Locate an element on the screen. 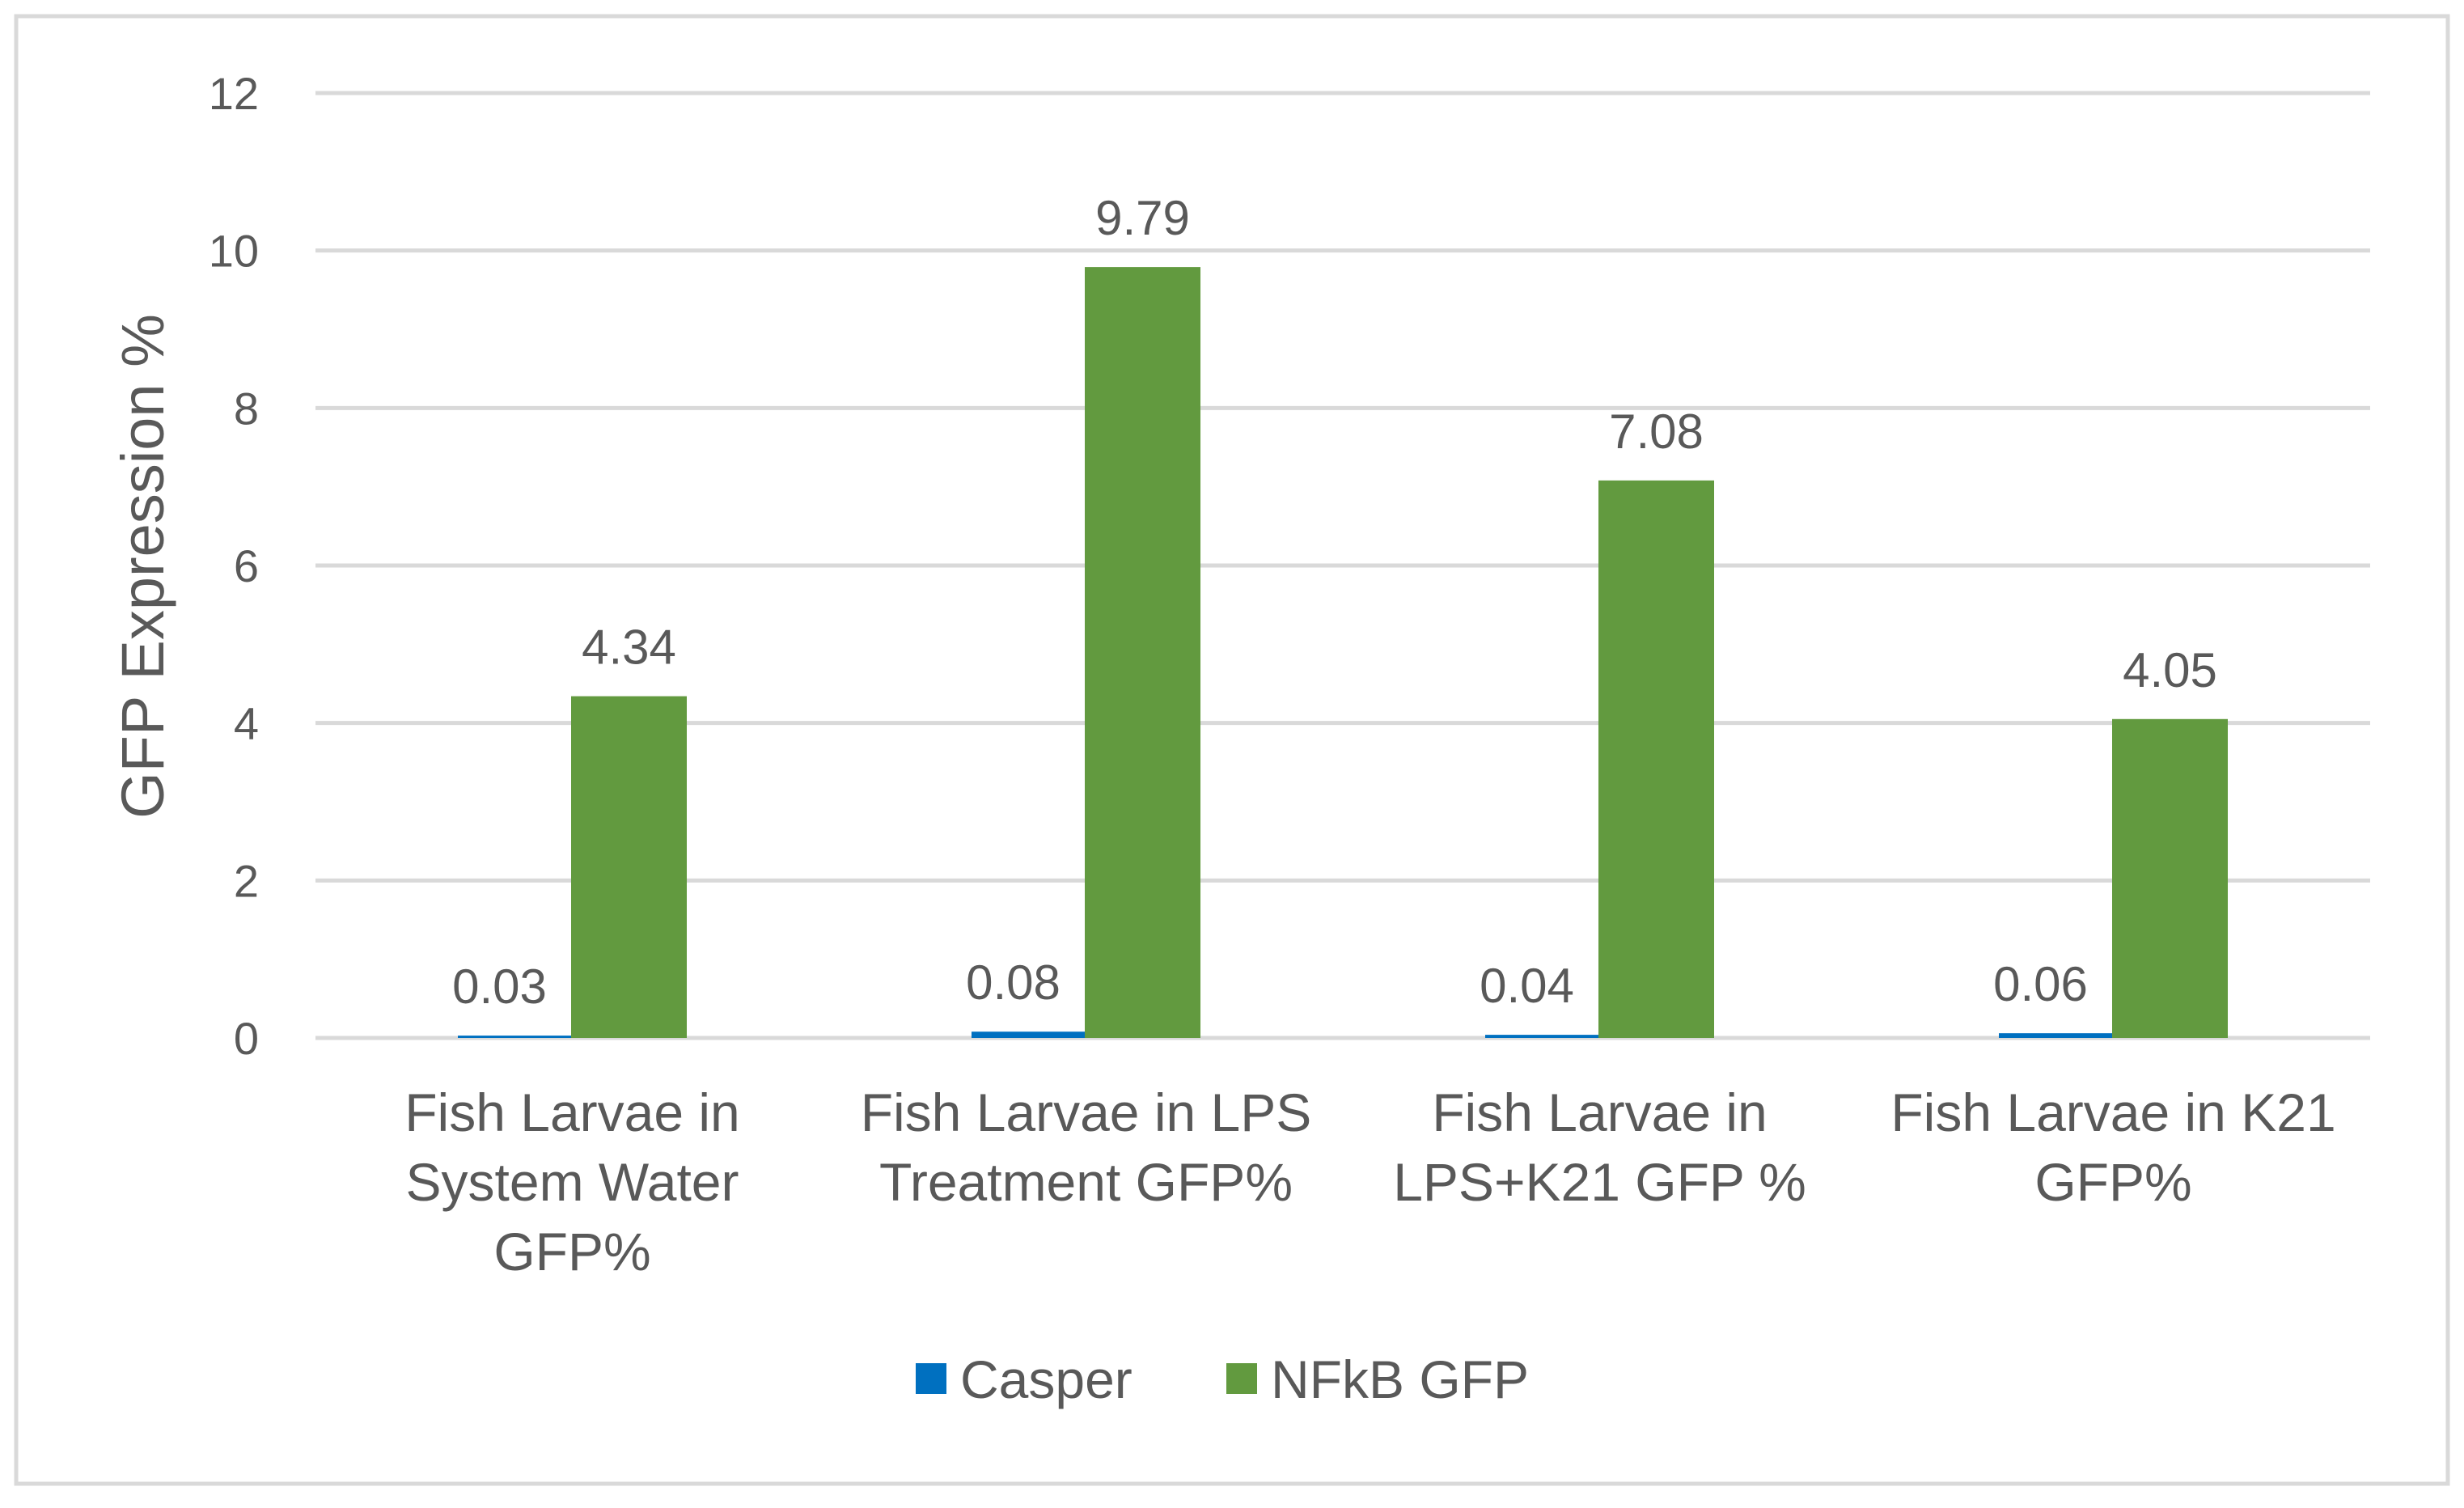 Image resolution: width=2464 pixels, height=1508 pixels. category-label: LPS+K21 GFP % is located at coordinates (1599, 1182).